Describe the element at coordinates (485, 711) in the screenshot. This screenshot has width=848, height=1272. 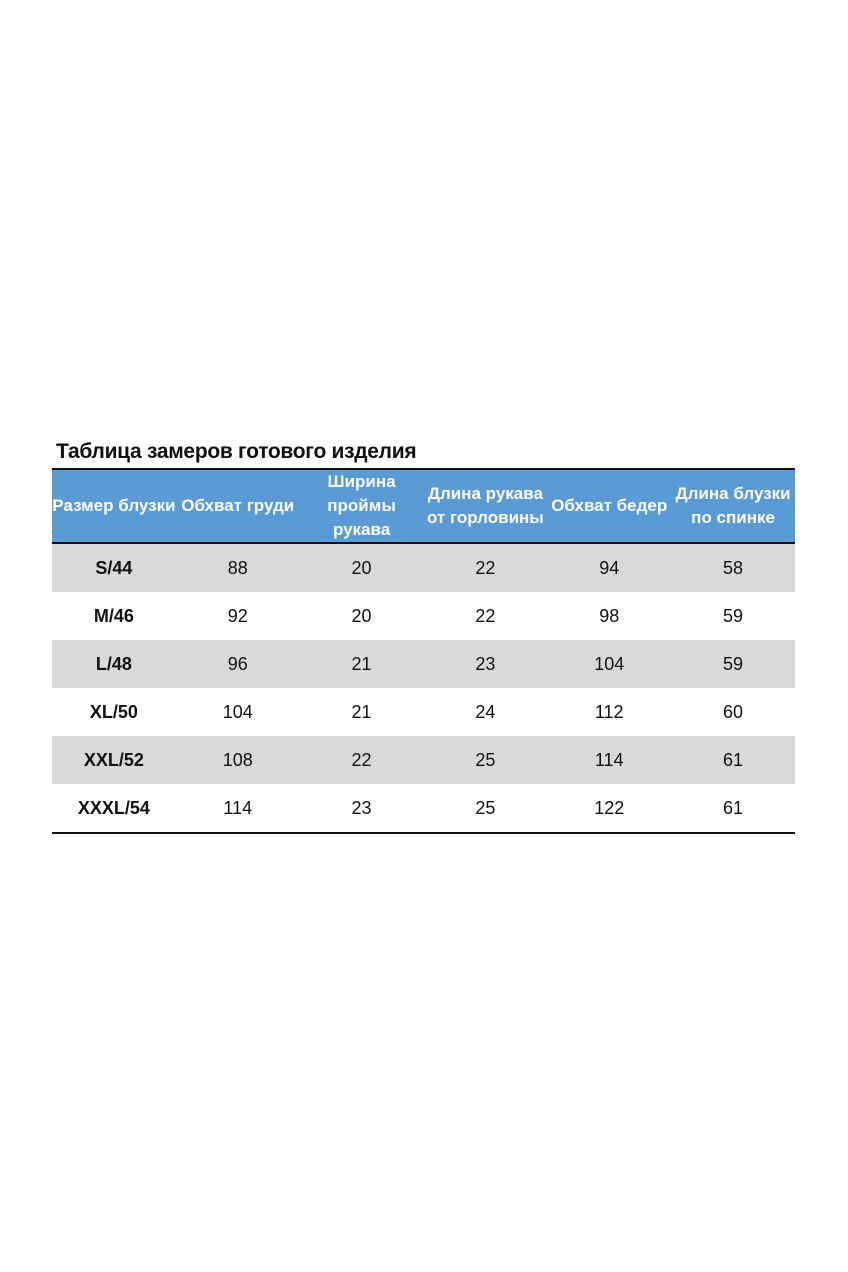
I see `cell-sleeve-length: 24` at that location.